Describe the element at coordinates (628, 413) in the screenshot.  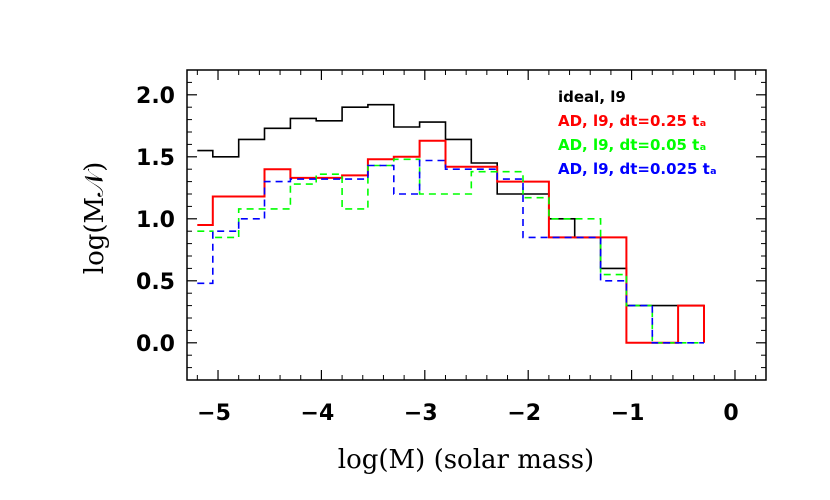
I see `x-tick-label-4: −1` at that location.